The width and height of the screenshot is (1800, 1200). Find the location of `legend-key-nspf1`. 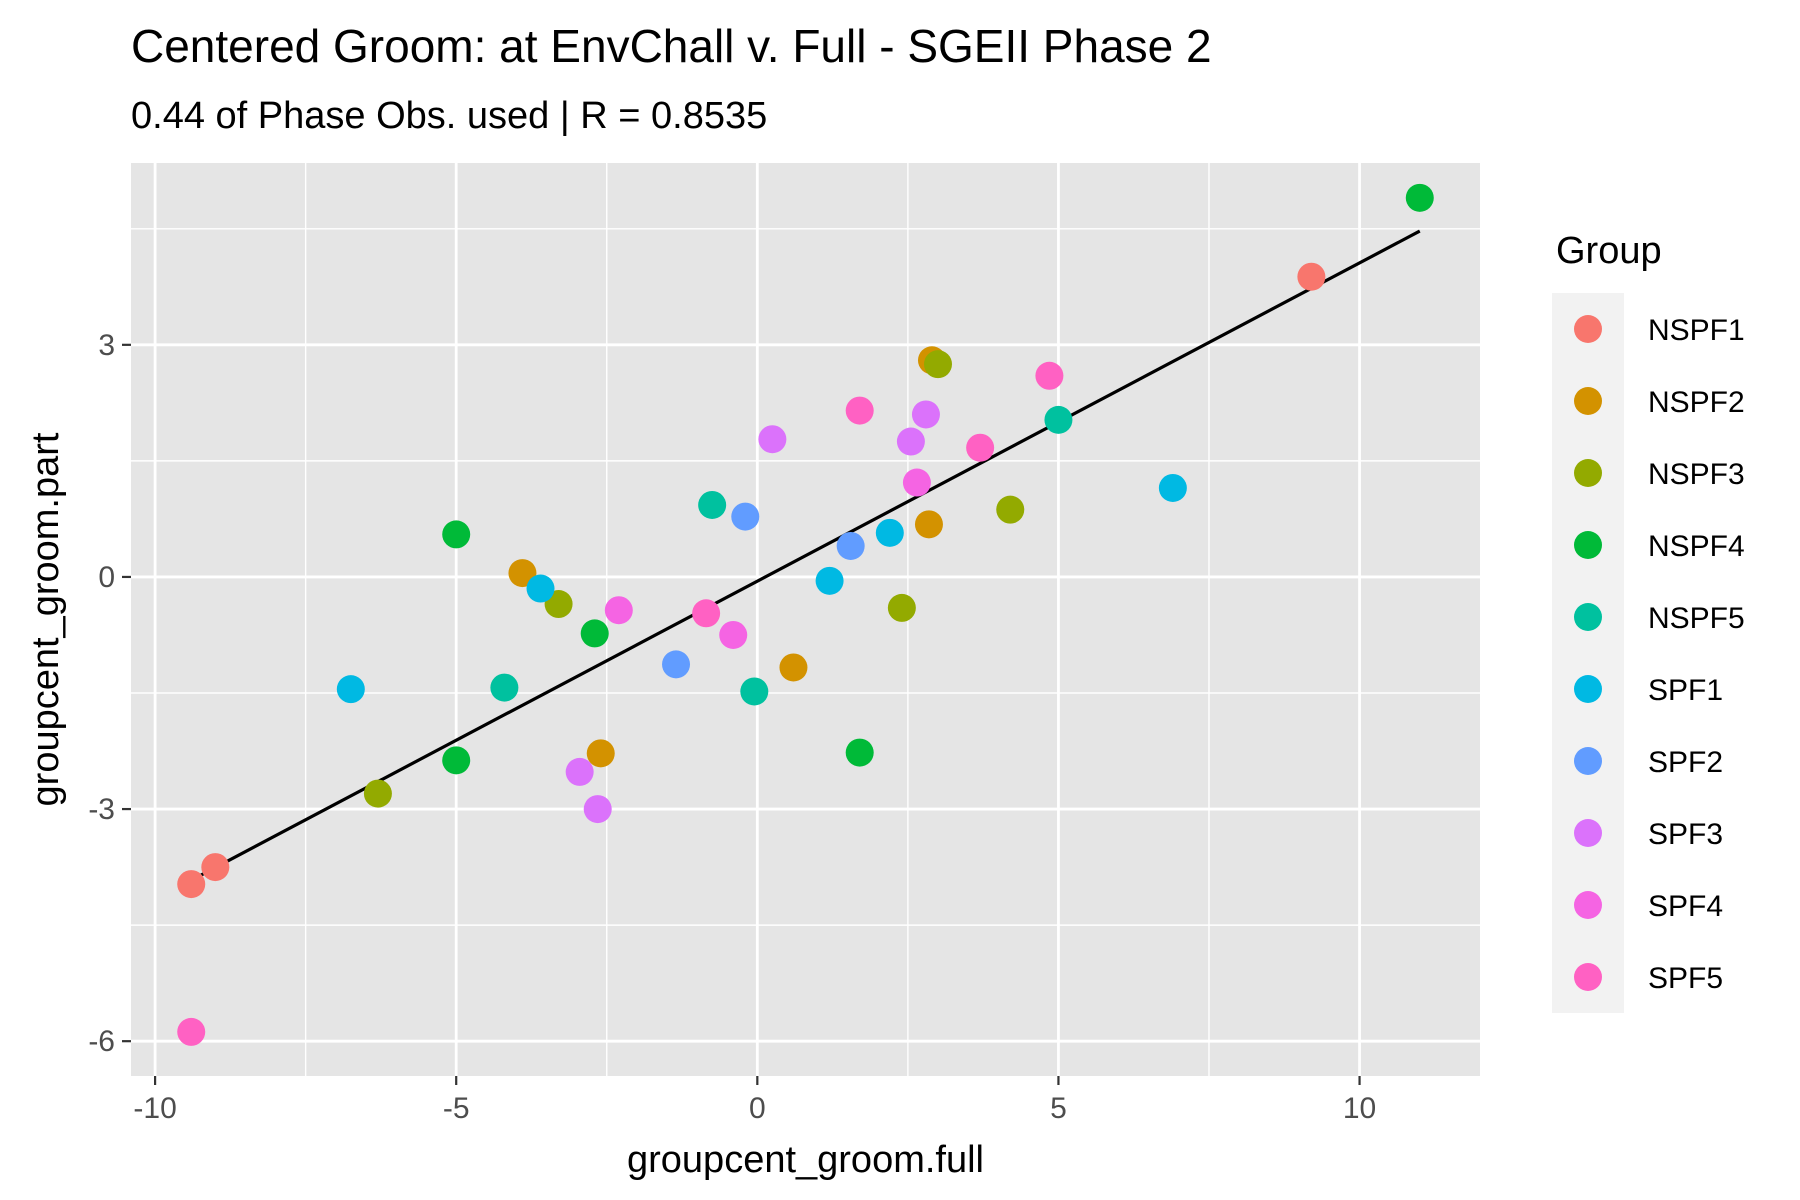

legend-key-nspf1 is located at coordinates (1588, 329).